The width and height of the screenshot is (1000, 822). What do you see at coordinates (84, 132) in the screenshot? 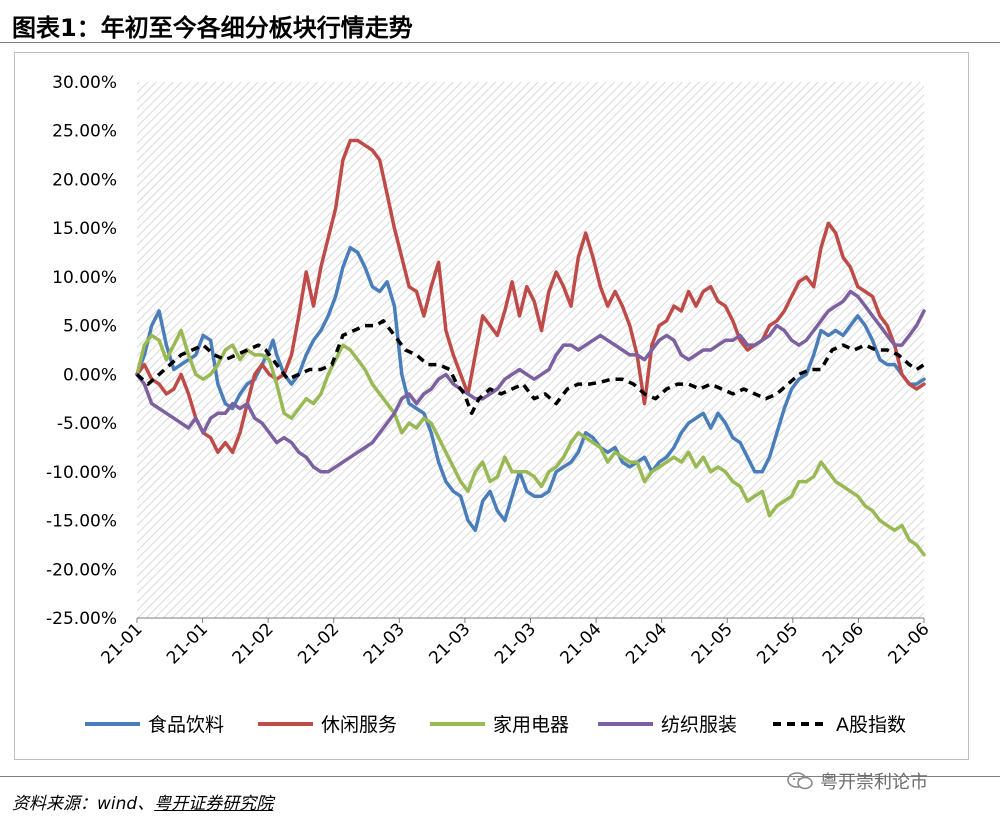
I see `y-tick-label: 25.00%` at bounding box center [84, 132].